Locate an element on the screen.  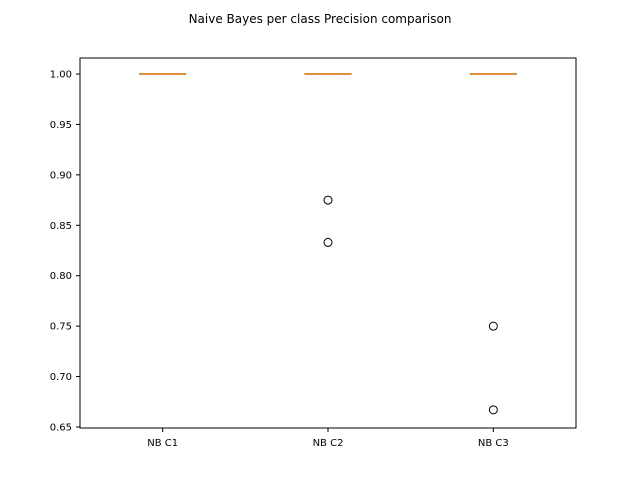
y-tick-label: 0.80 is located at coordinates (61, 276).